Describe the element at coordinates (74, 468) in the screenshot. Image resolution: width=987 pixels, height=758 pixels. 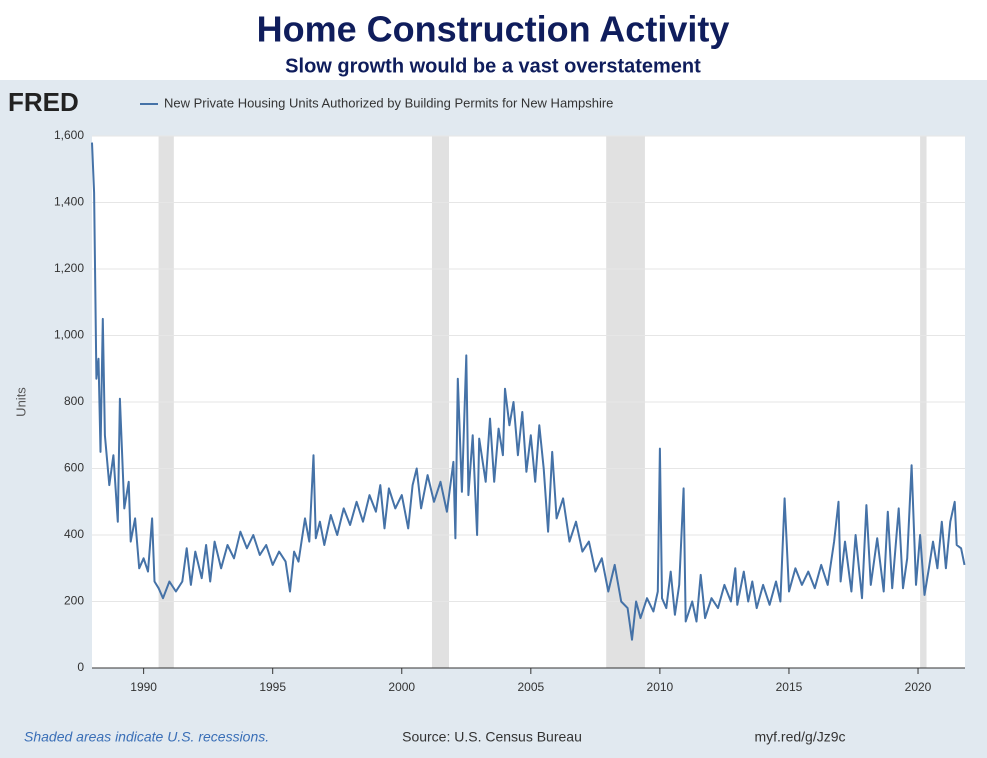
I see `y-tick-label: 600` at that location.